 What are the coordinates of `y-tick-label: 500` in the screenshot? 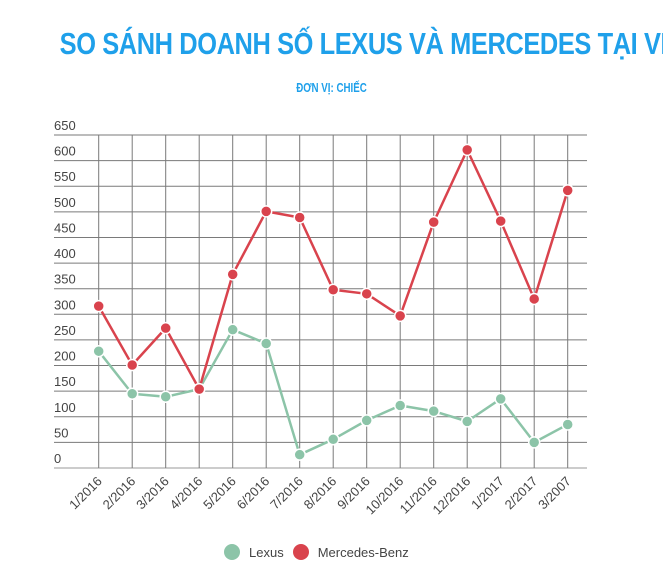 It's located at (65, 202).